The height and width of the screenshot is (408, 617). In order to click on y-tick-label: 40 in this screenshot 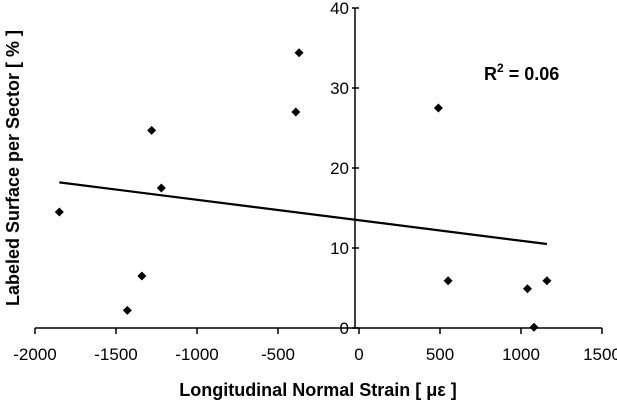, I will do `click(339, 9)`.